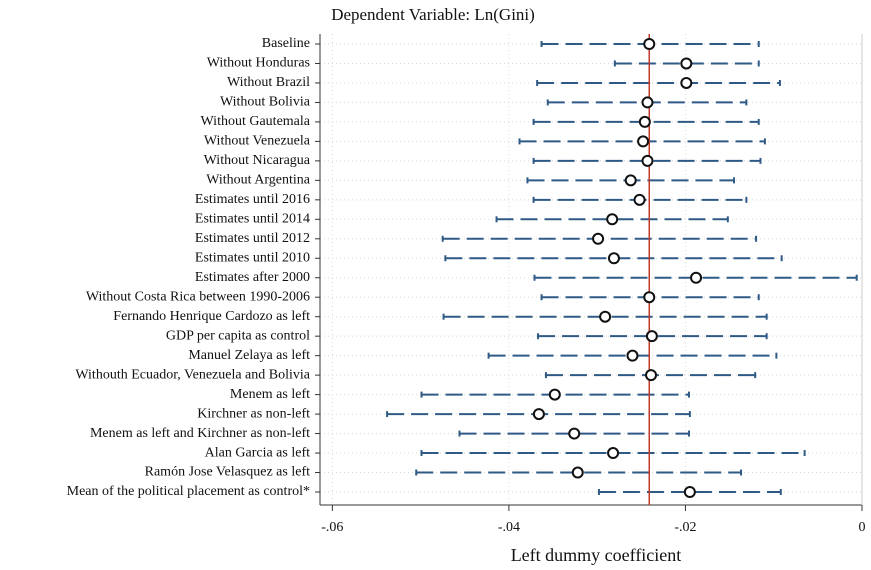 Image resolution: width=871 pixels, height=570 pixels. What do you see at coordinates (238, 335) in the screenshot?
I see `y-tick-label: GDP per capita as control` at bounding box center [238, 335].